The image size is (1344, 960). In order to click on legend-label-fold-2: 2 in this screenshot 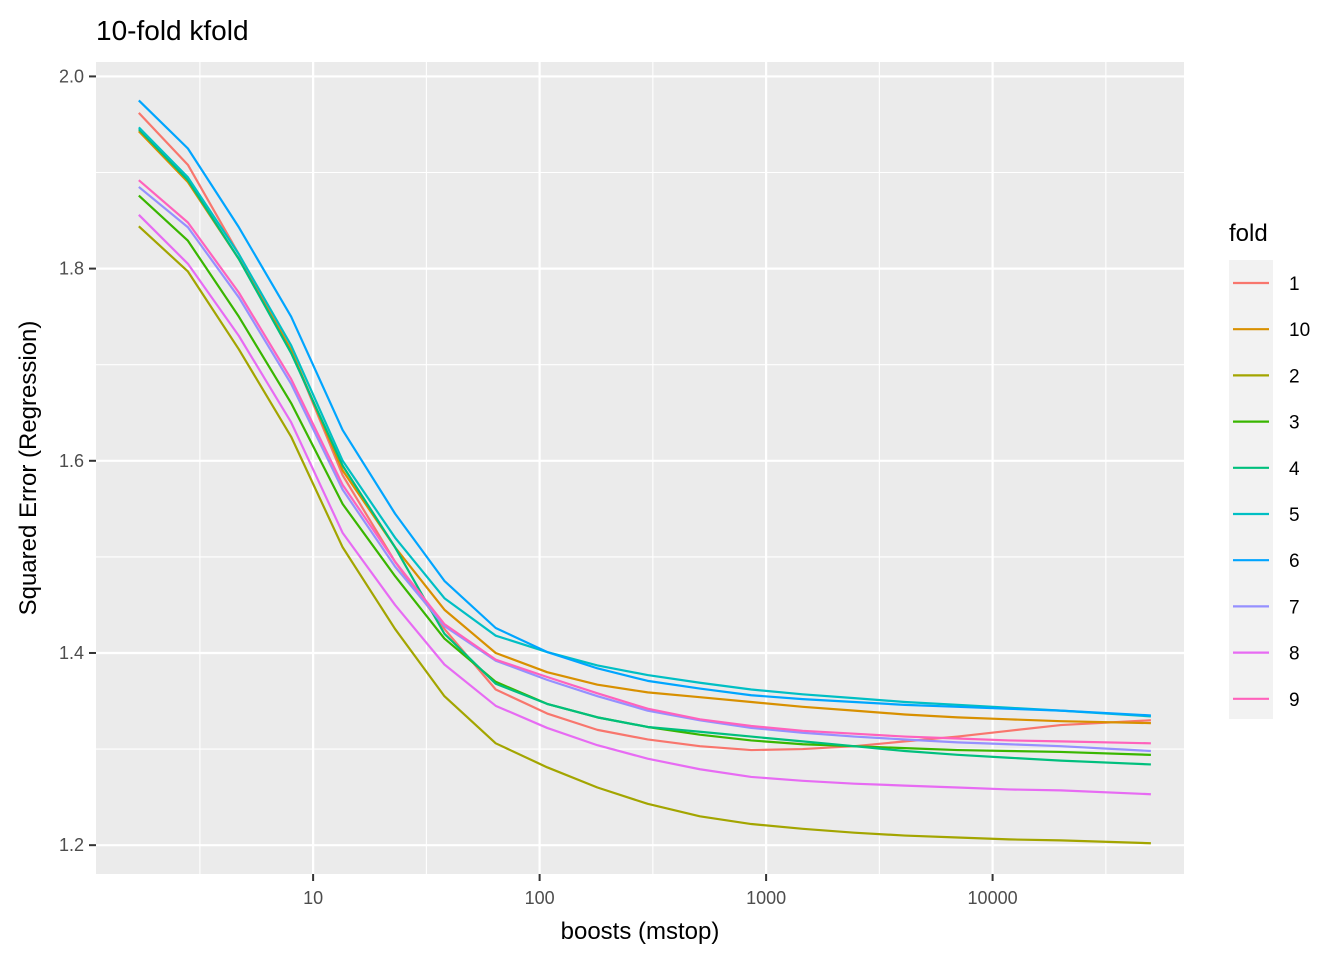, I will do `click(1294, 376)`.